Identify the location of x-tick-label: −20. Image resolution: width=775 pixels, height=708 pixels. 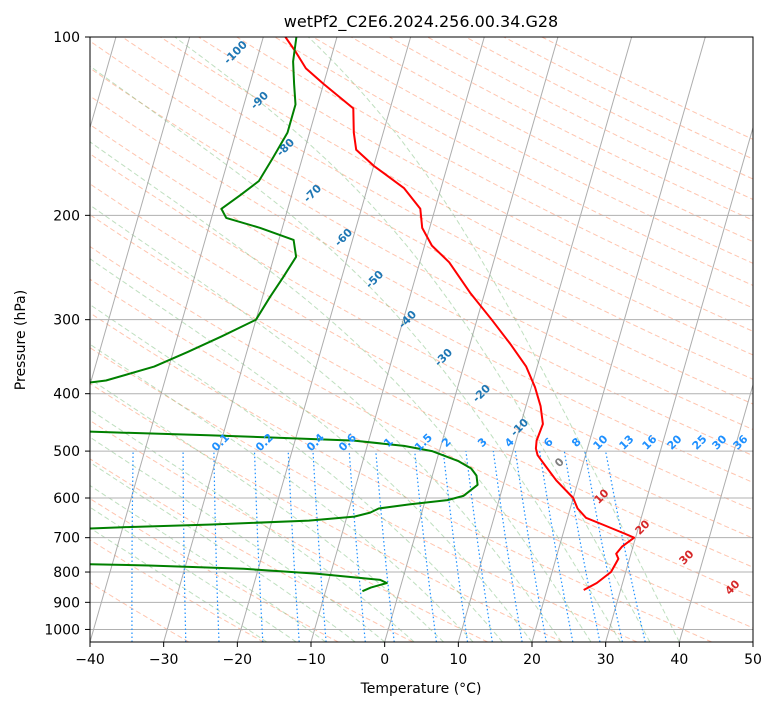
(238, 660).